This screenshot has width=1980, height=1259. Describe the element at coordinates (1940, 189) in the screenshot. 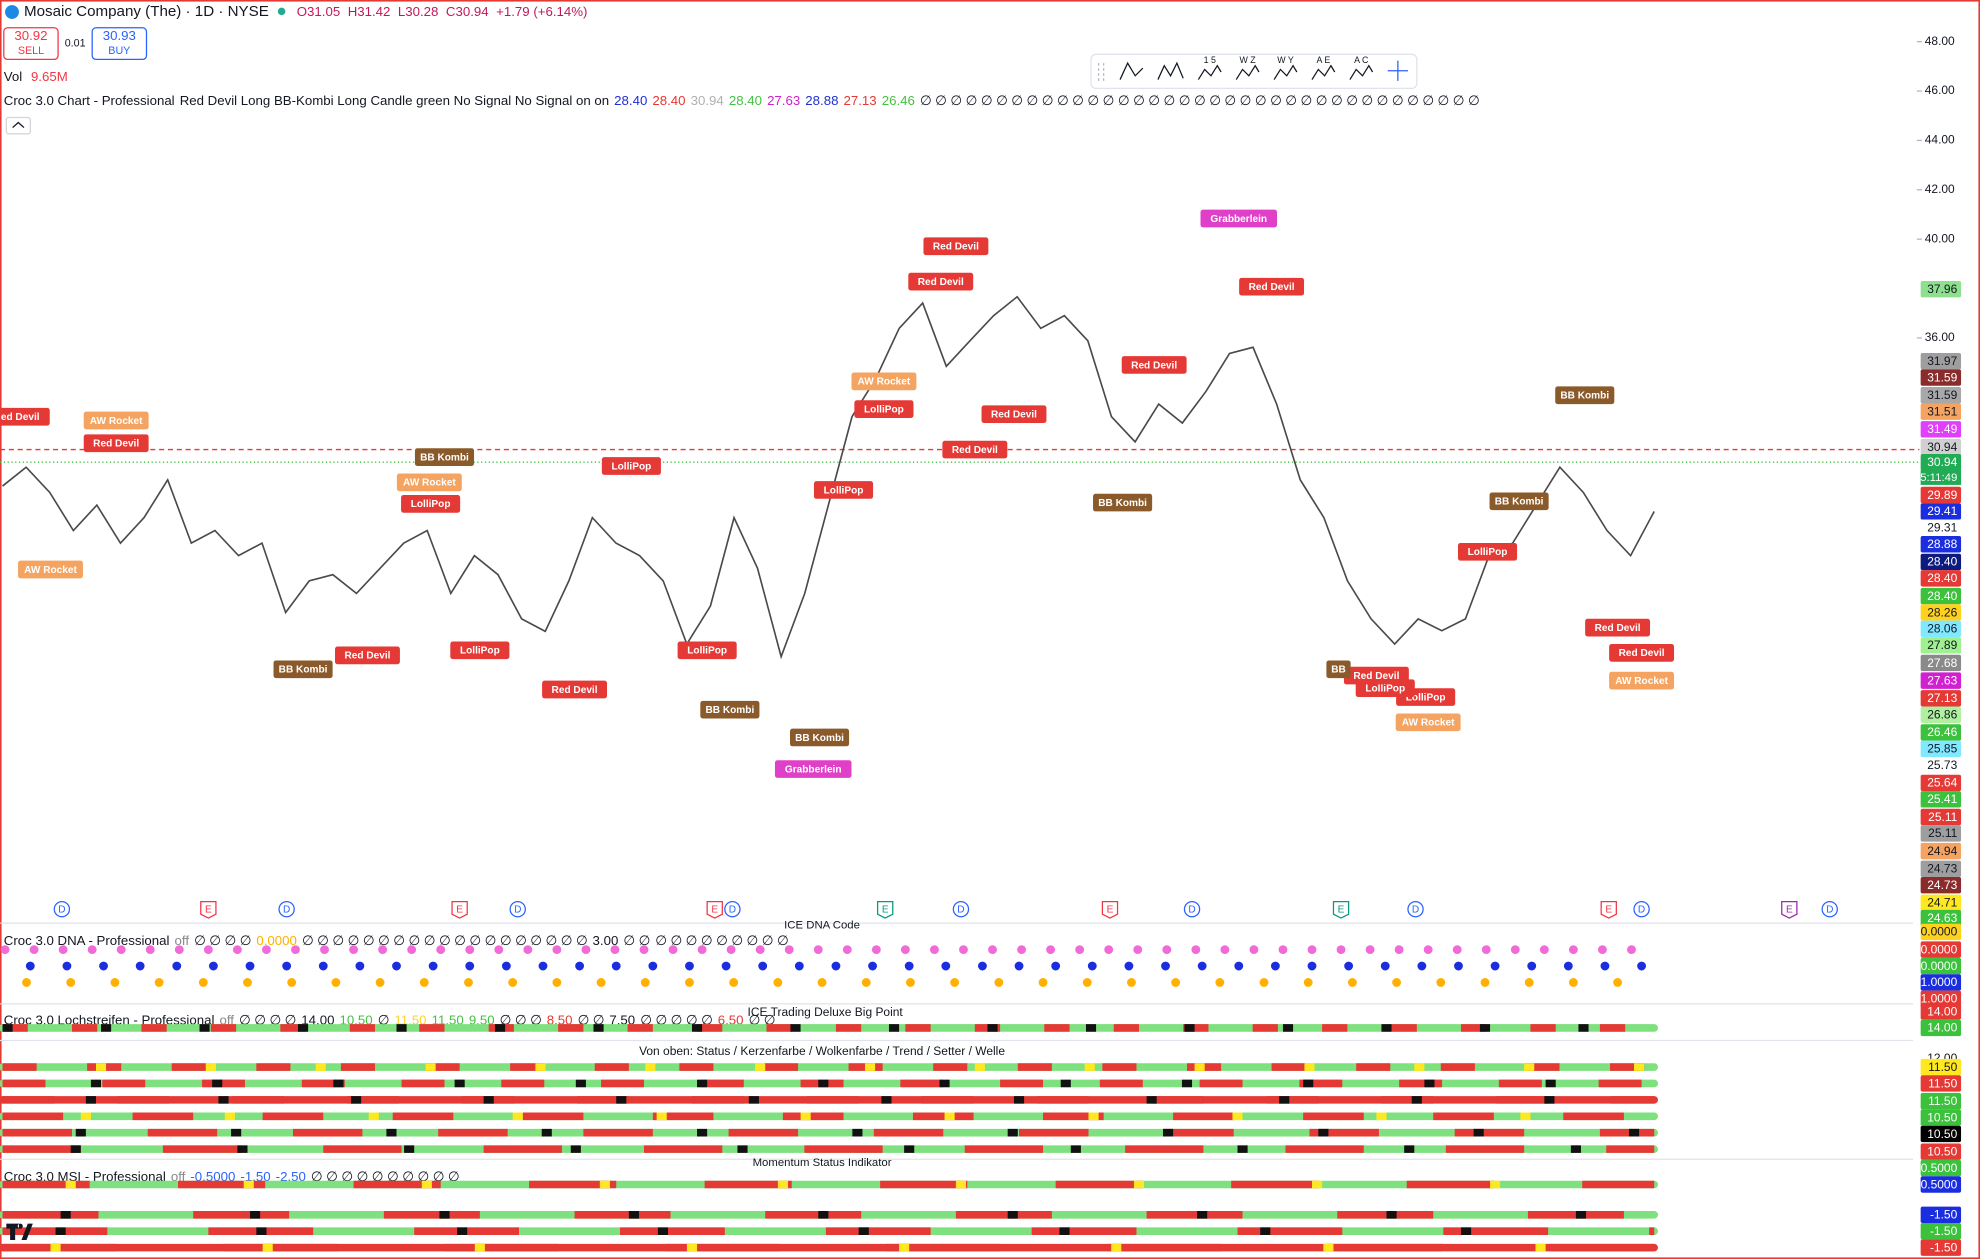

I see `y-tick-label: 42.00` at that location.